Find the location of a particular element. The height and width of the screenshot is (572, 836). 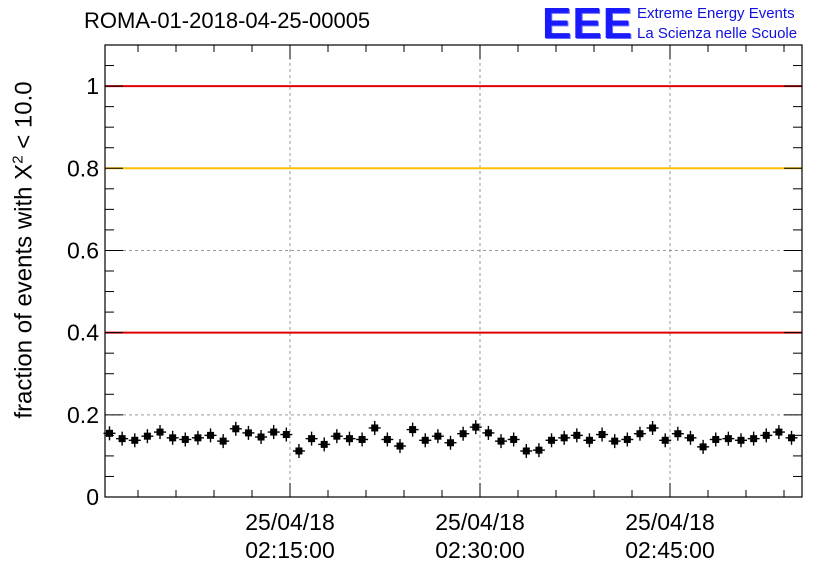

x-tick-label-time: 02:30:00 is located at coordinates (480, 550).